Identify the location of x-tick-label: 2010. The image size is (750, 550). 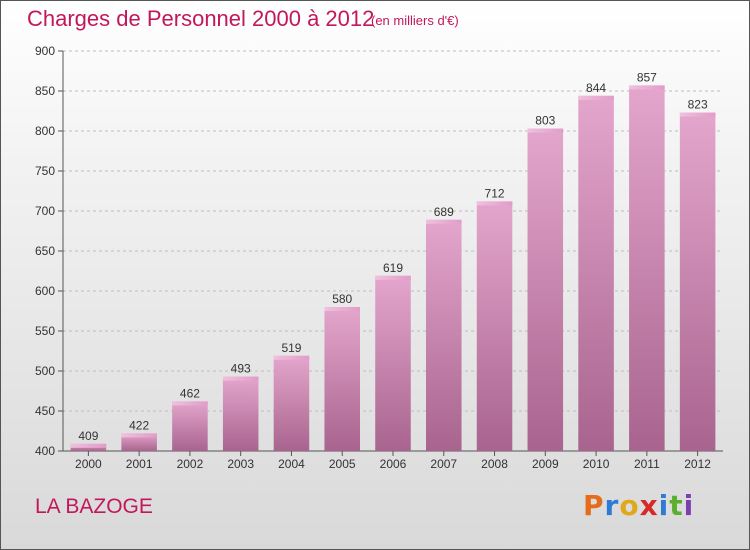
(596, 464).